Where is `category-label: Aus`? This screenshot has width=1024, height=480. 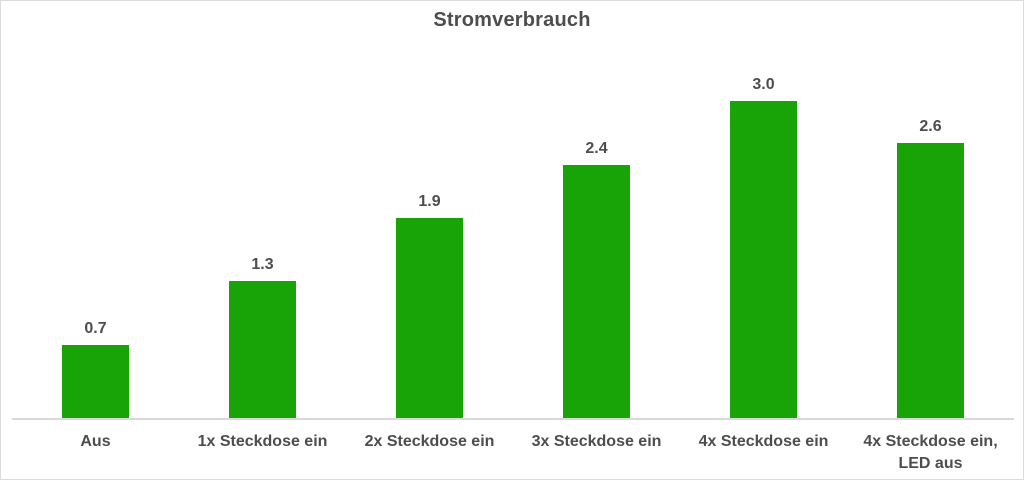
category-label: Aus is located at coordinates (95, 441).